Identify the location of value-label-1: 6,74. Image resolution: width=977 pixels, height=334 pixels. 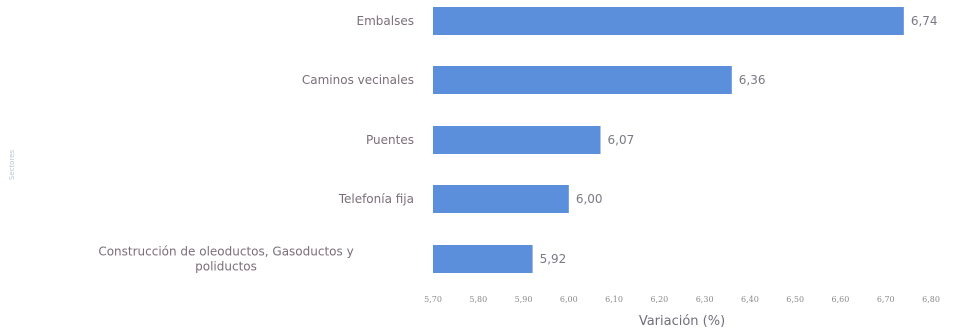
(924, 21).